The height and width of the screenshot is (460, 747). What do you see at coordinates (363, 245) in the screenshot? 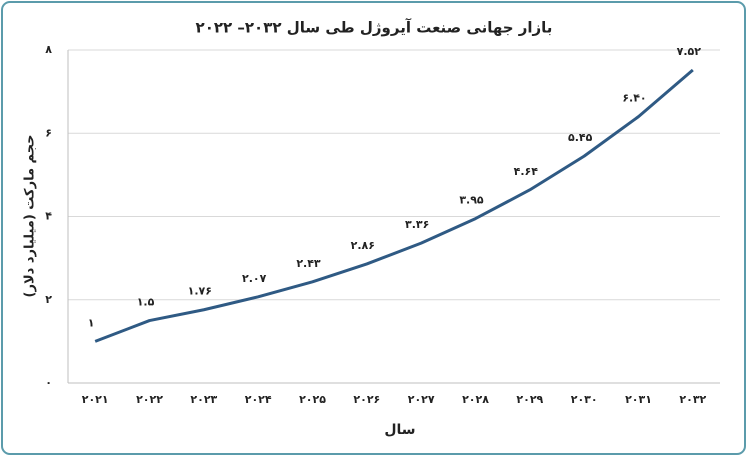
I see `data-label: ۲.۸۶` at bounding box center [363, 245].